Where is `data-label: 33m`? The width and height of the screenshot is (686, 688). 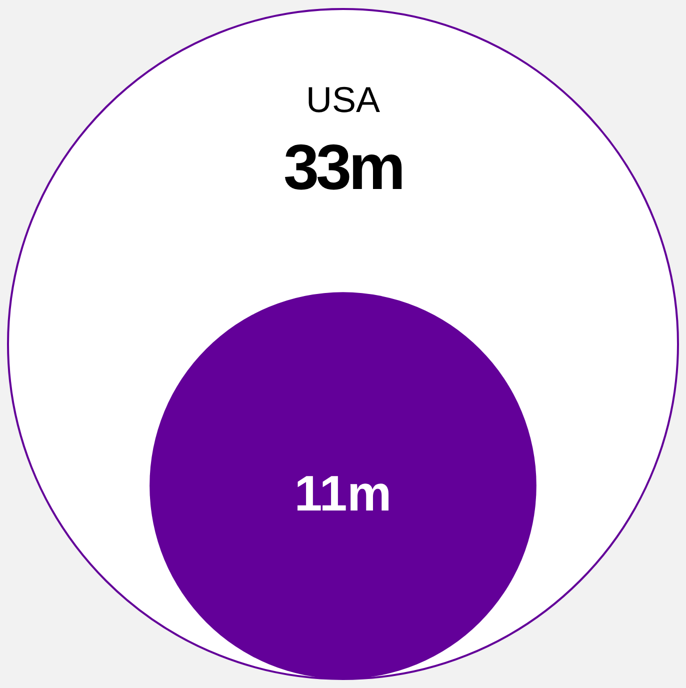
data-label: 33m is located at coordinates (343, 167).